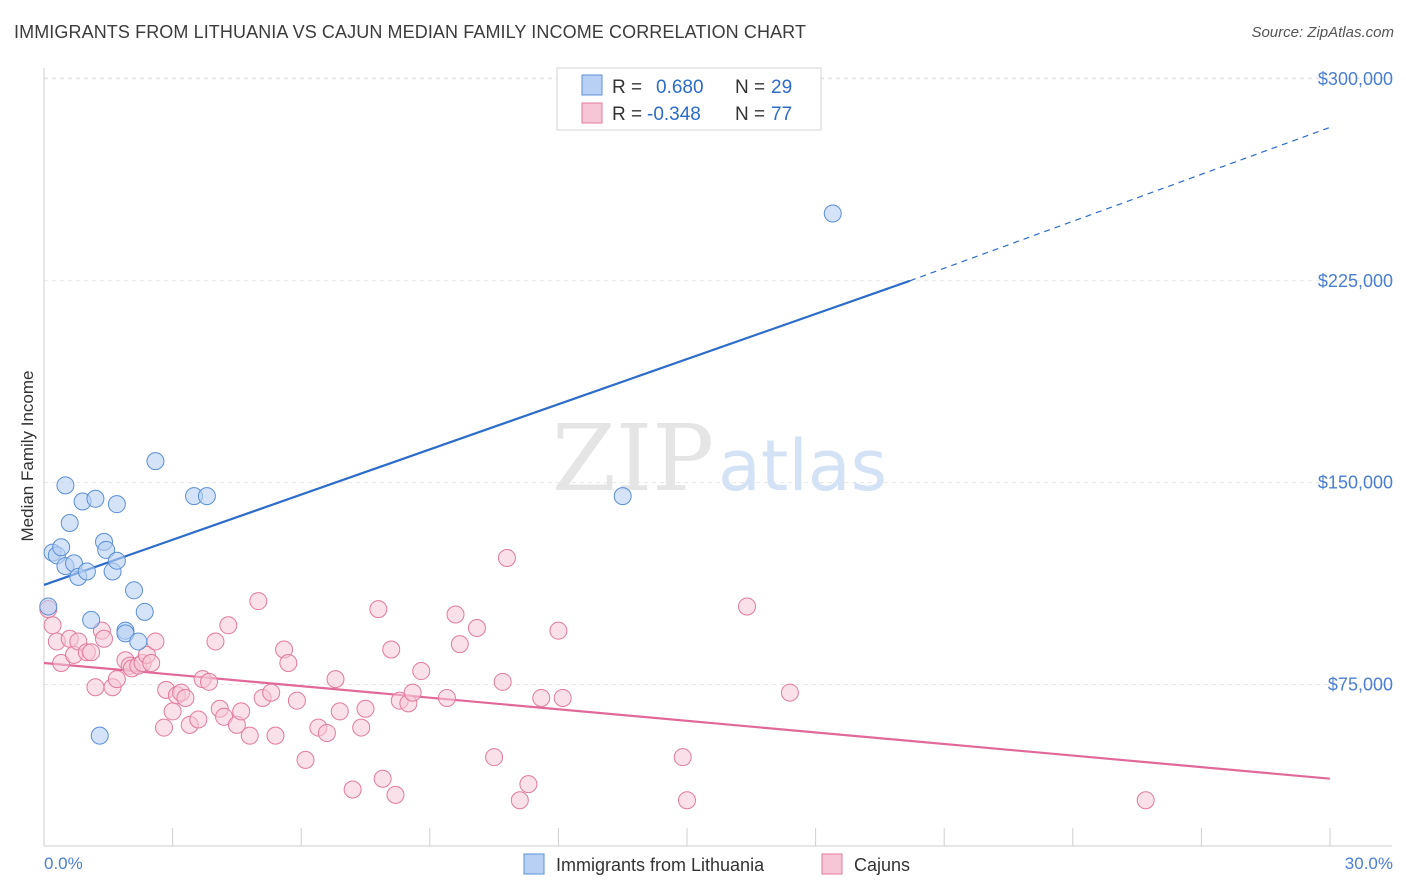  What do you see at coordinates (592, 113) in the screenshot?
I see `legend-swatch-cajuns` at bounding box center [592, 113].